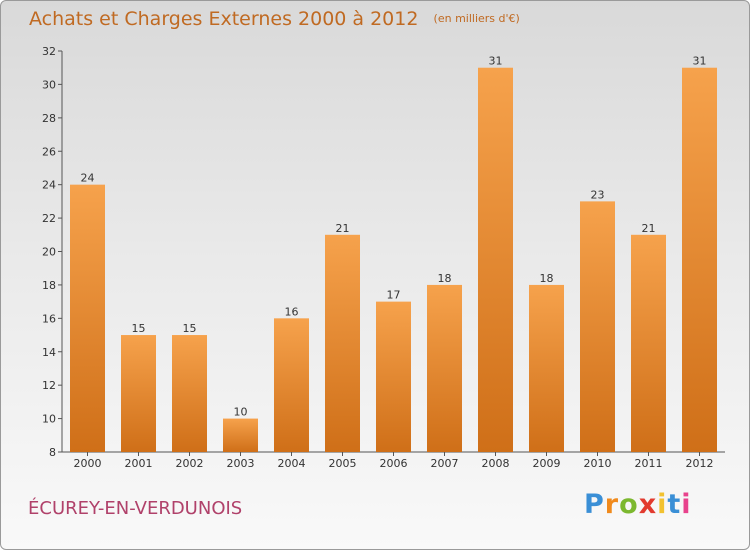 The image size is (750, 550). Describe the element at coordinates (598, 463) in the screenshot. I see `x-tick-label: 2010` at that location.